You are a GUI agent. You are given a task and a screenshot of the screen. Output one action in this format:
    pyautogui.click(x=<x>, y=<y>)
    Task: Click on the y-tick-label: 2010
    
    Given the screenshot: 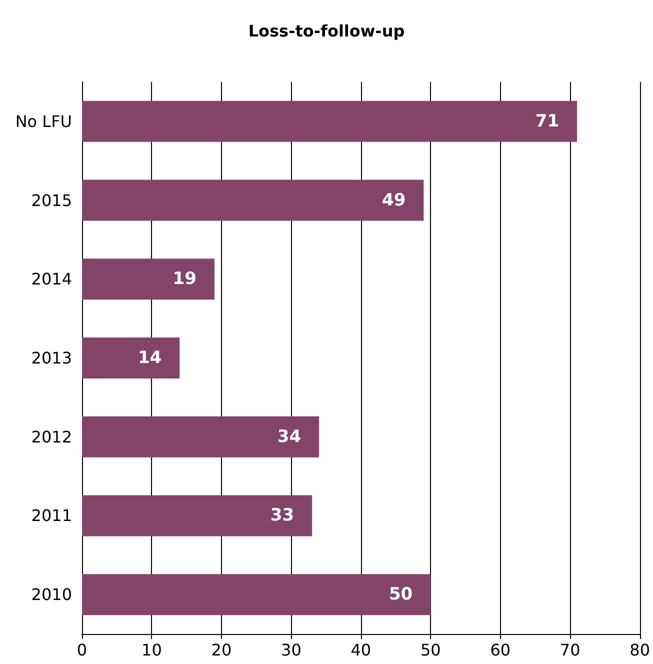 What is the action you would take?
    pyautogui.click(x=51, y=594)
    